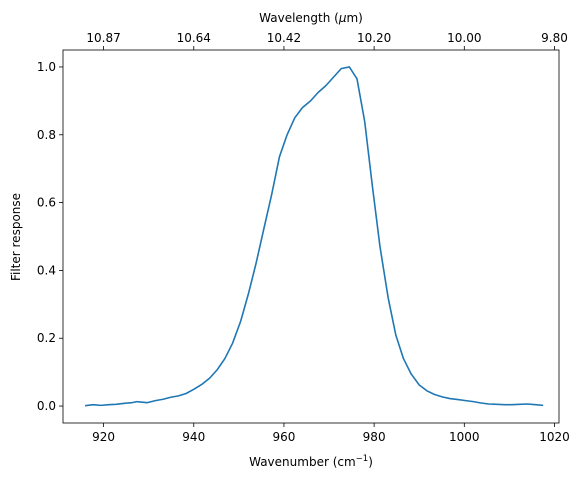  Describe the element at coordinates (554, 38) in the screenshot. I see `top-tick-label: 9.80` at that location.